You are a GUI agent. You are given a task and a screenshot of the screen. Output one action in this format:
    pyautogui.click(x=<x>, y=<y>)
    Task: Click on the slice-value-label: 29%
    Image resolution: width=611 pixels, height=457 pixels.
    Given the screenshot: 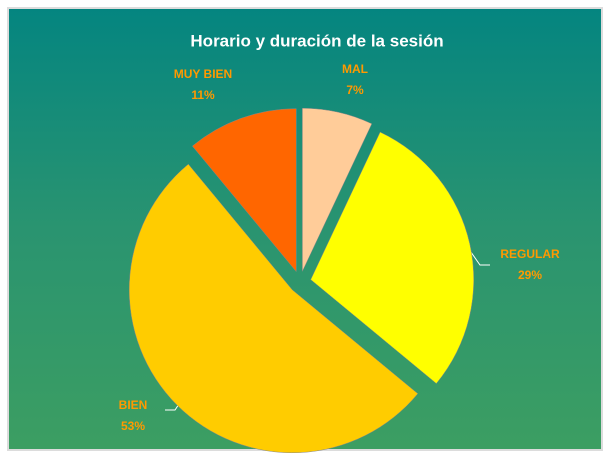 What is the action you would take?
    pyautogui.click(x=530, y=275)
    